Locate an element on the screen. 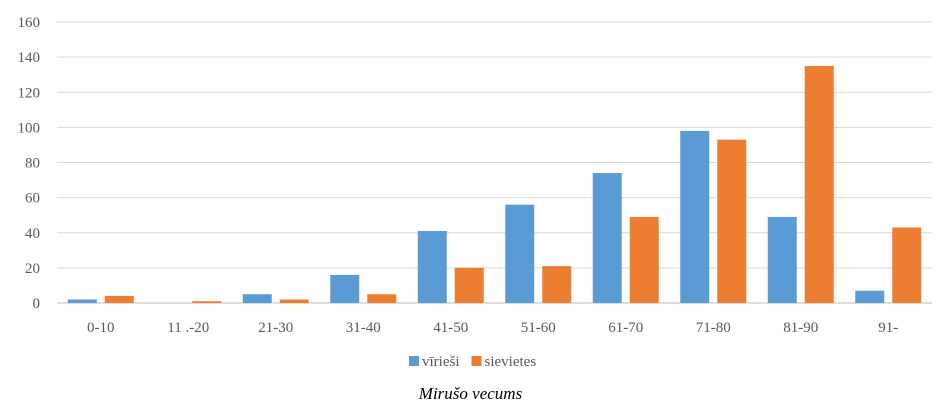 The width and height of the screenshot is (941, 407). y-tick-label: 120 is located at coordinates (29, 93).